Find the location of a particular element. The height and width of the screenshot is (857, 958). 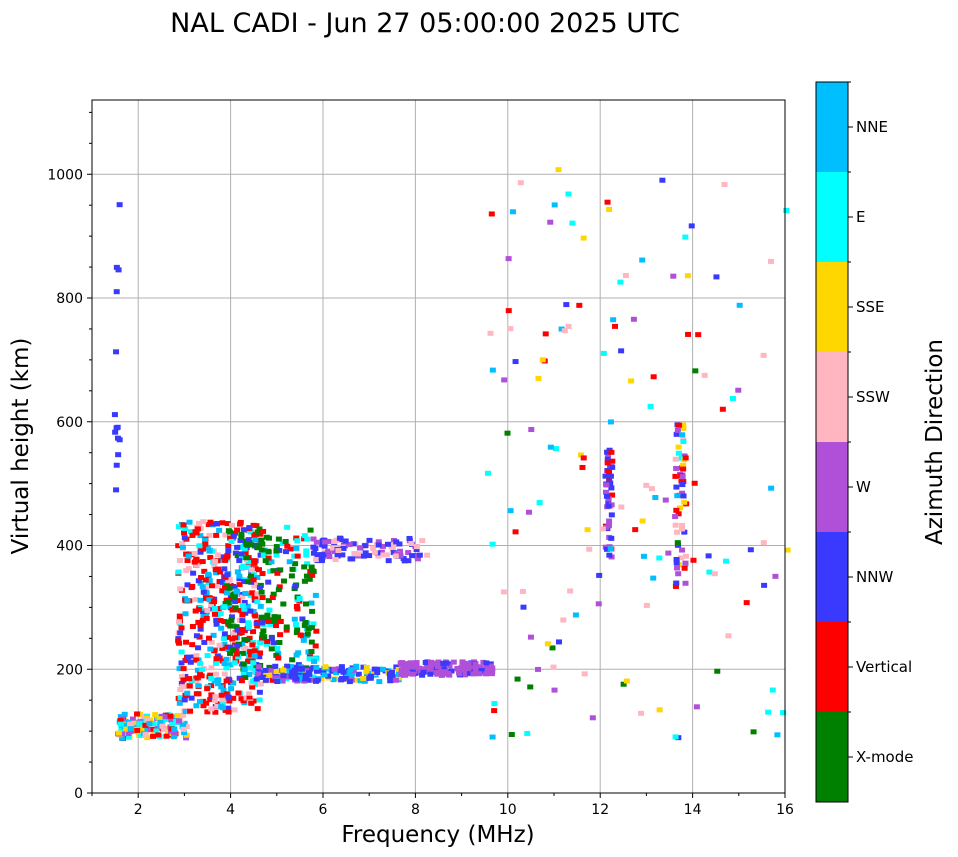

x-tick-label: 6 is located at coordinates (323, 810).